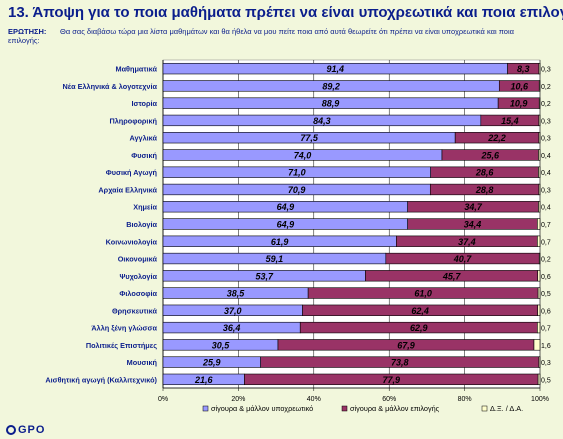 The width and height of the screenshot is (563, 439). I want to click on category-label: Άλλη ξένη γλώσσα, so click(124, 328).